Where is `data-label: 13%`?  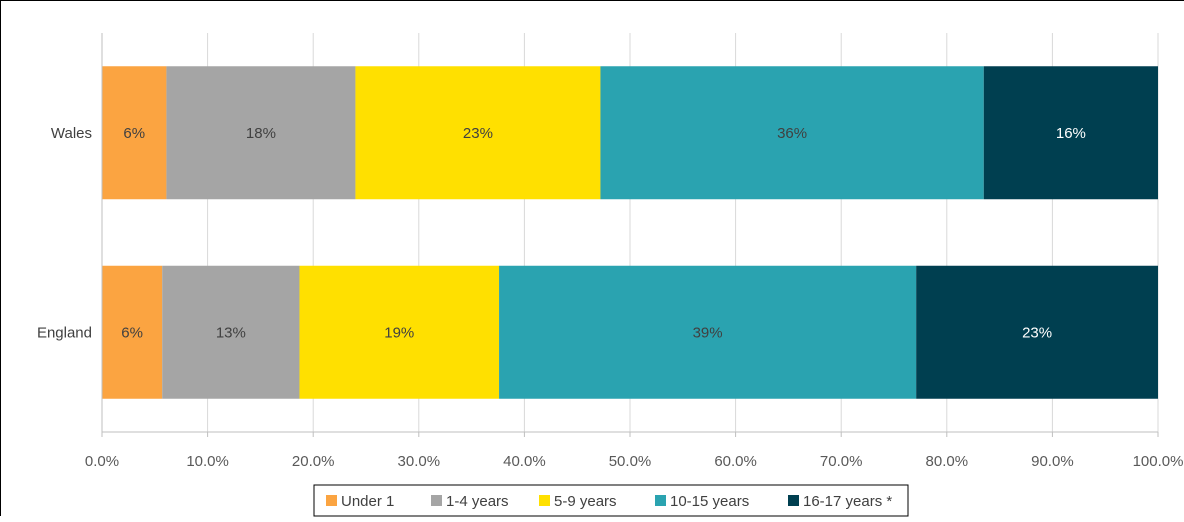
data-label: 13% is located at coordinates (231, 332).